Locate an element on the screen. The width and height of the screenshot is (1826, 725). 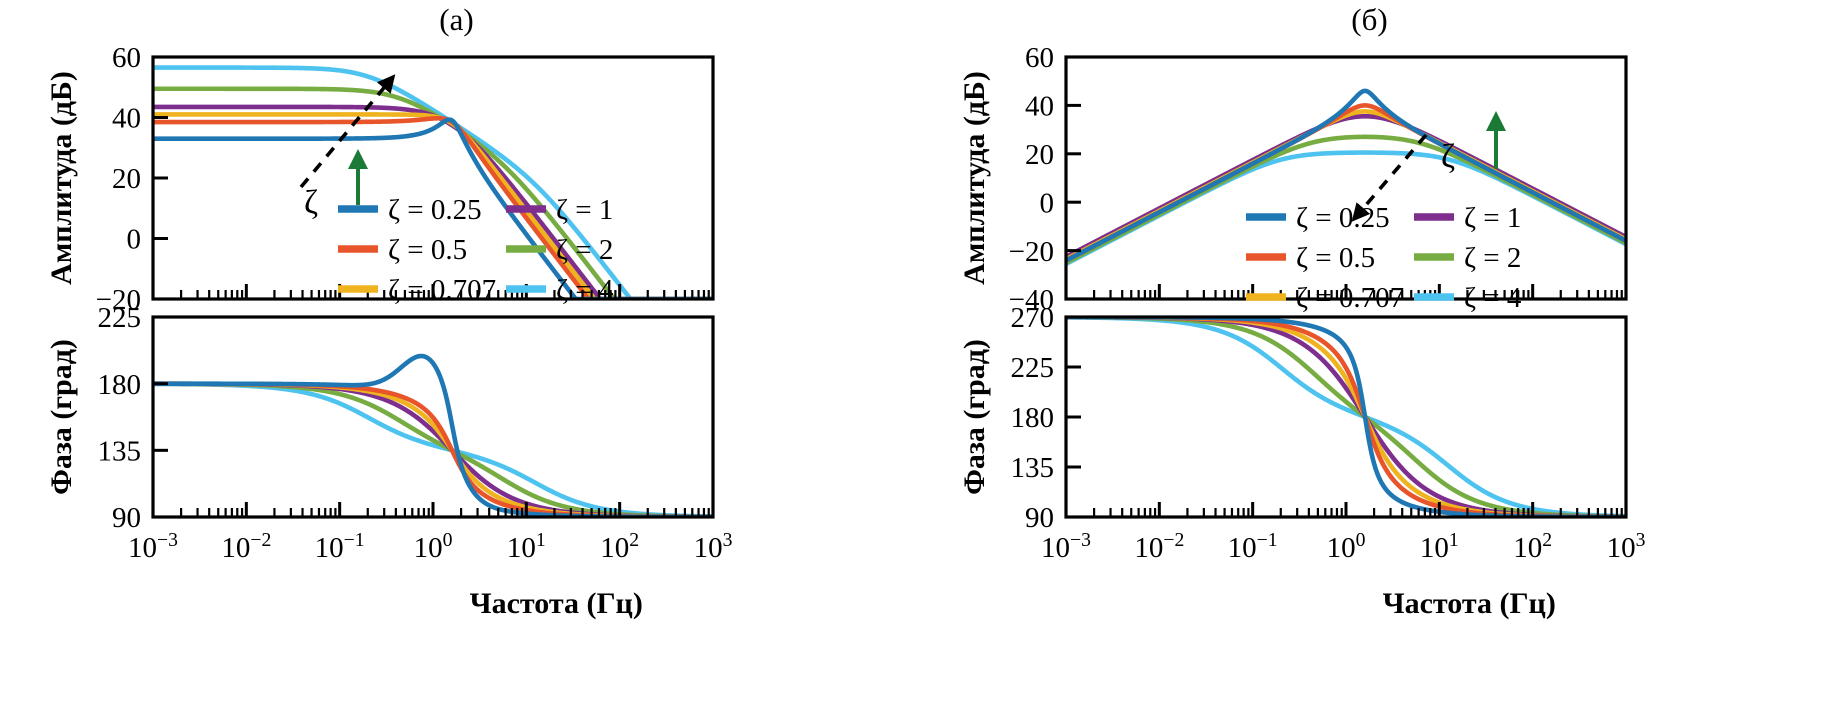
y-tick-label: −40 is located at coordinates (1031, 300).